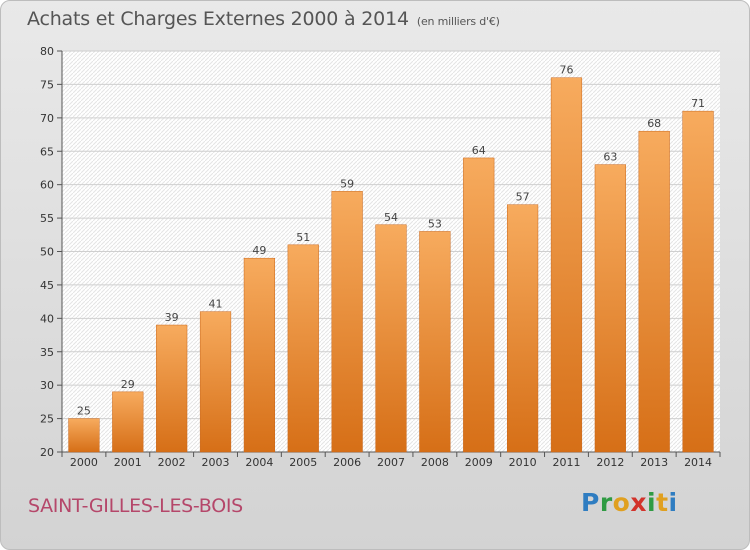 The image size is (750, 550). What do you see at coordinates (479, 462) in the screenshot?
I see `x-tick-label: 2009` at bounding box center [479, 462].